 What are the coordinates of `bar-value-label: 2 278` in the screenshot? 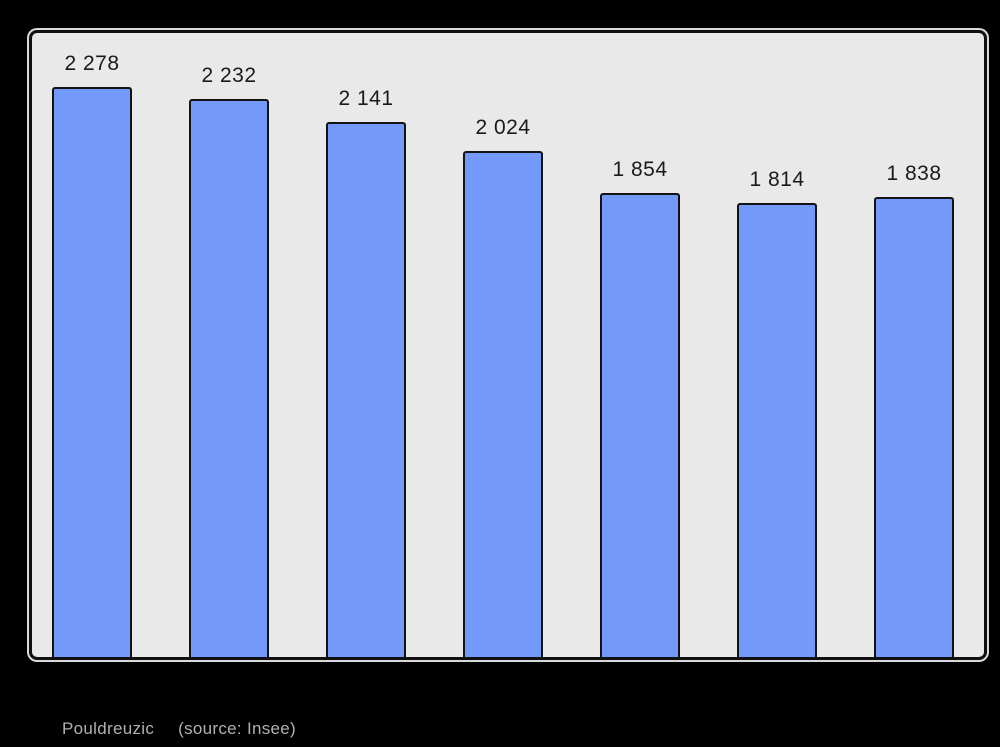 It's located at (92, 63).